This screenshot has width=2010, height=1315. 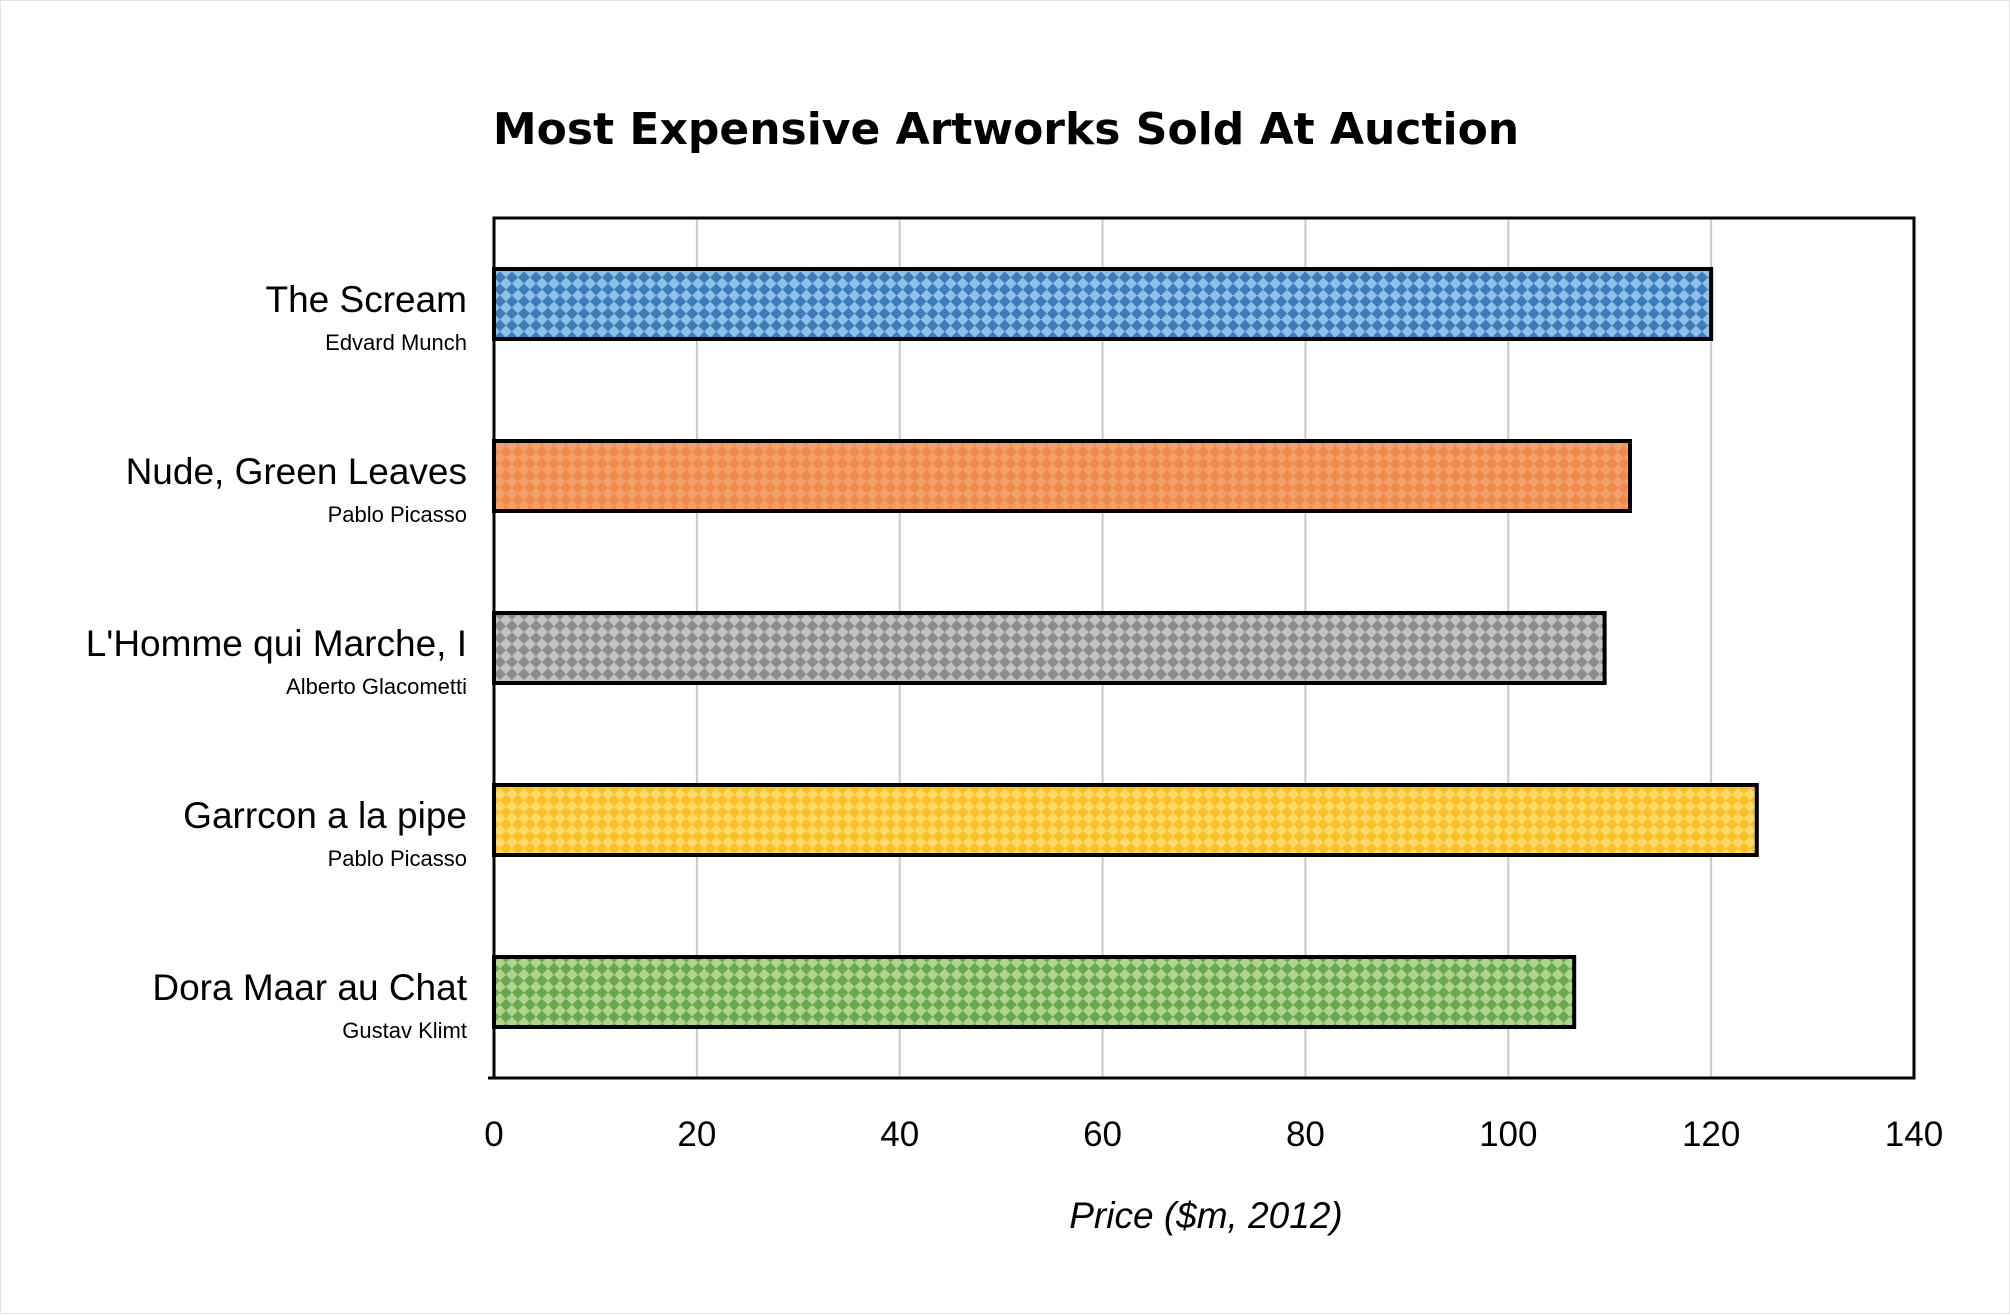 I want to click on category-label: L'Homme qui Marche, I, so click(x=276, y=643).